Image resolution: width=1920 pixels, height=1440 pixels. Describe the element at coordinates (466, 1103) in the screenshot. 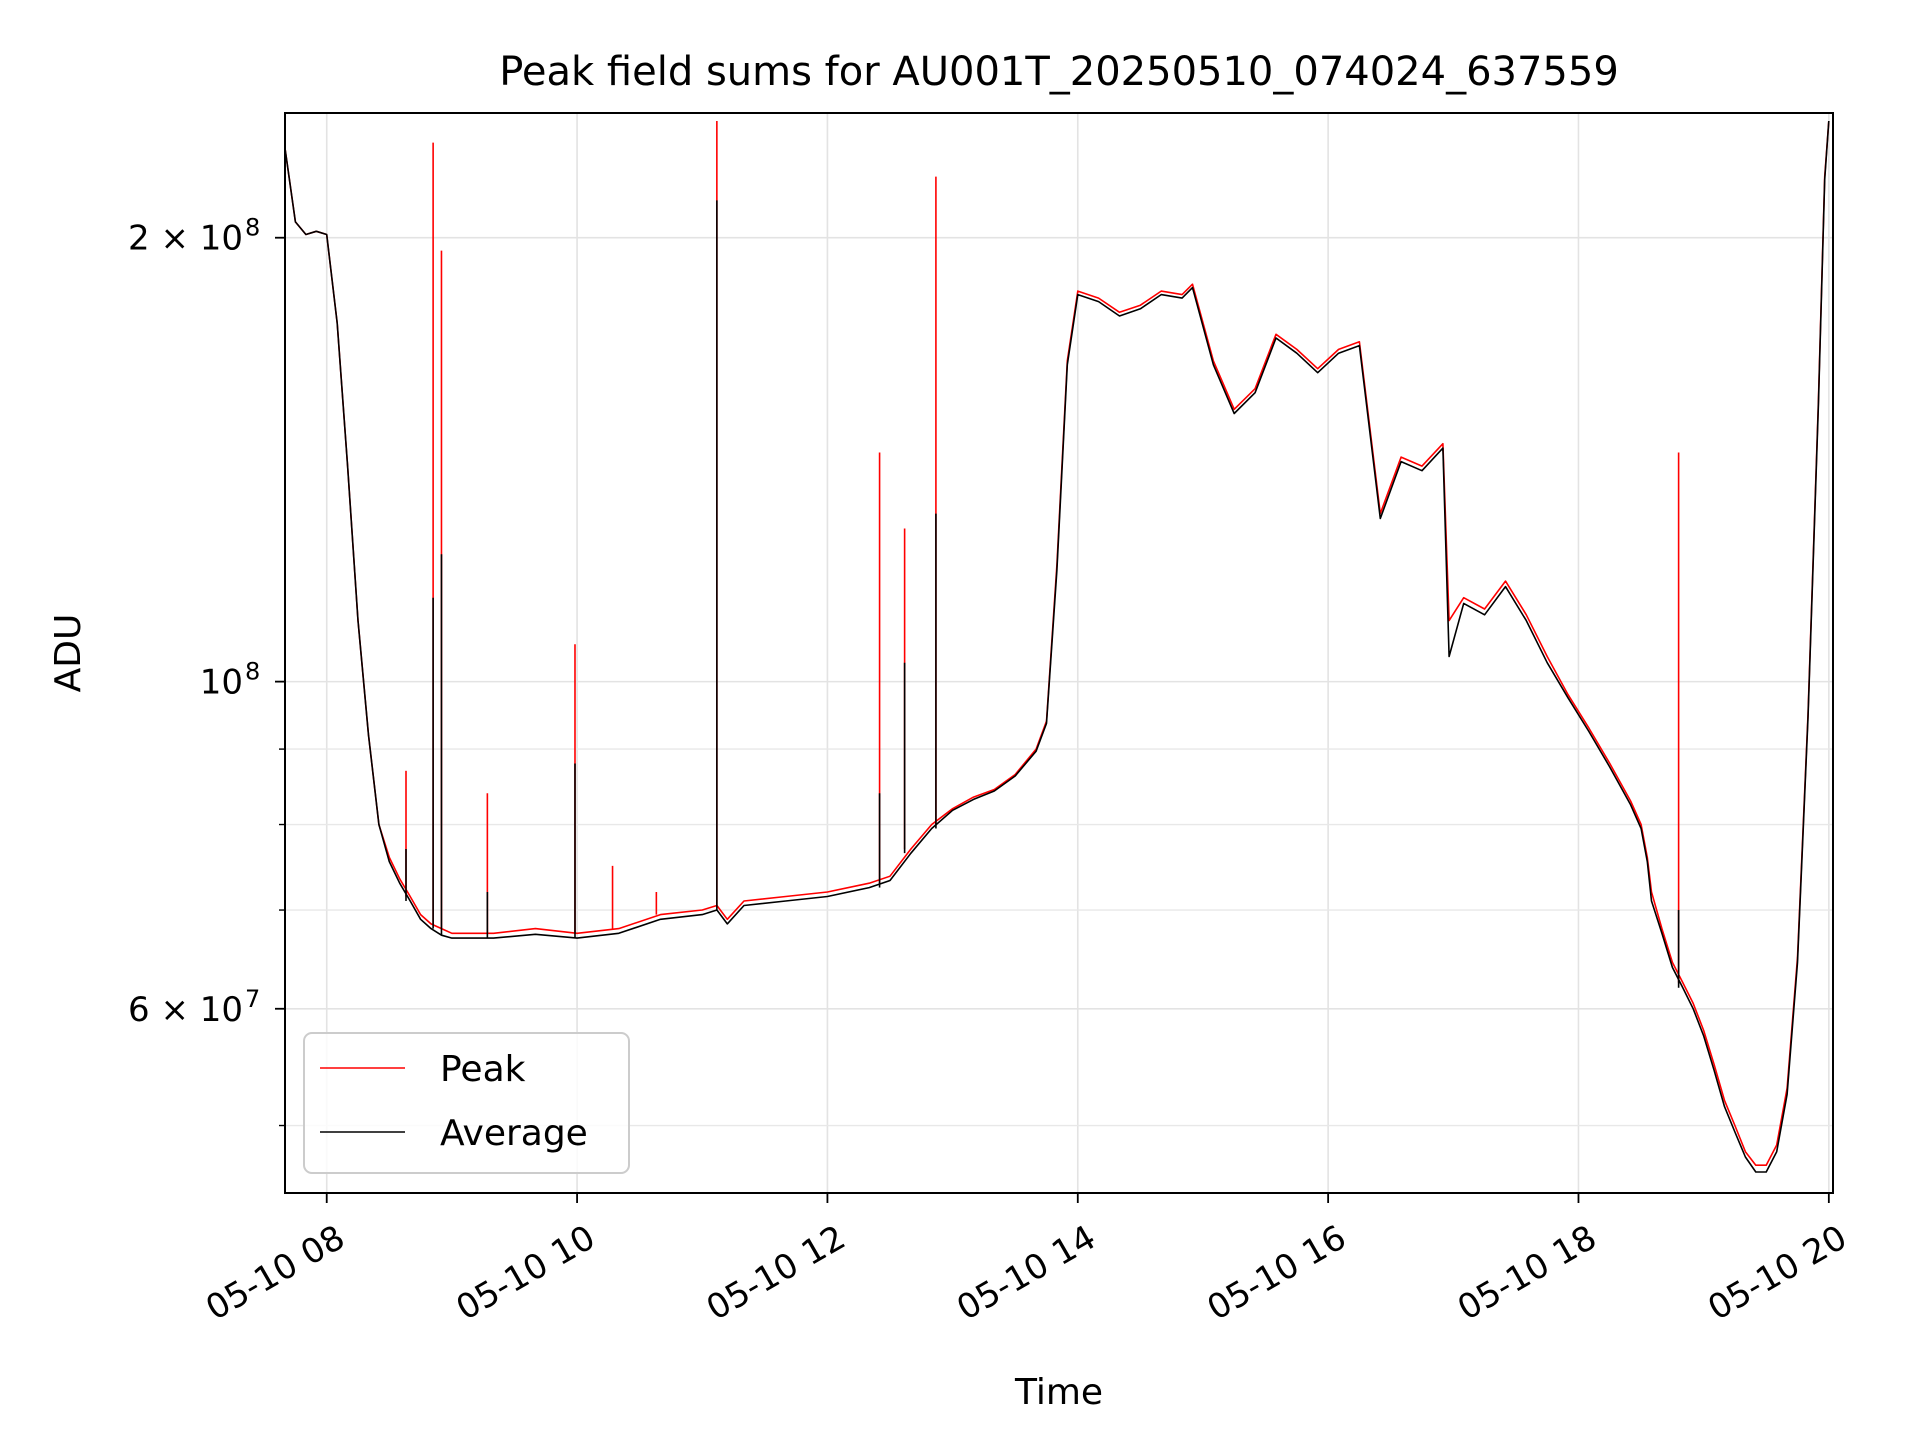

I see `legend: Peak Average` at that location.